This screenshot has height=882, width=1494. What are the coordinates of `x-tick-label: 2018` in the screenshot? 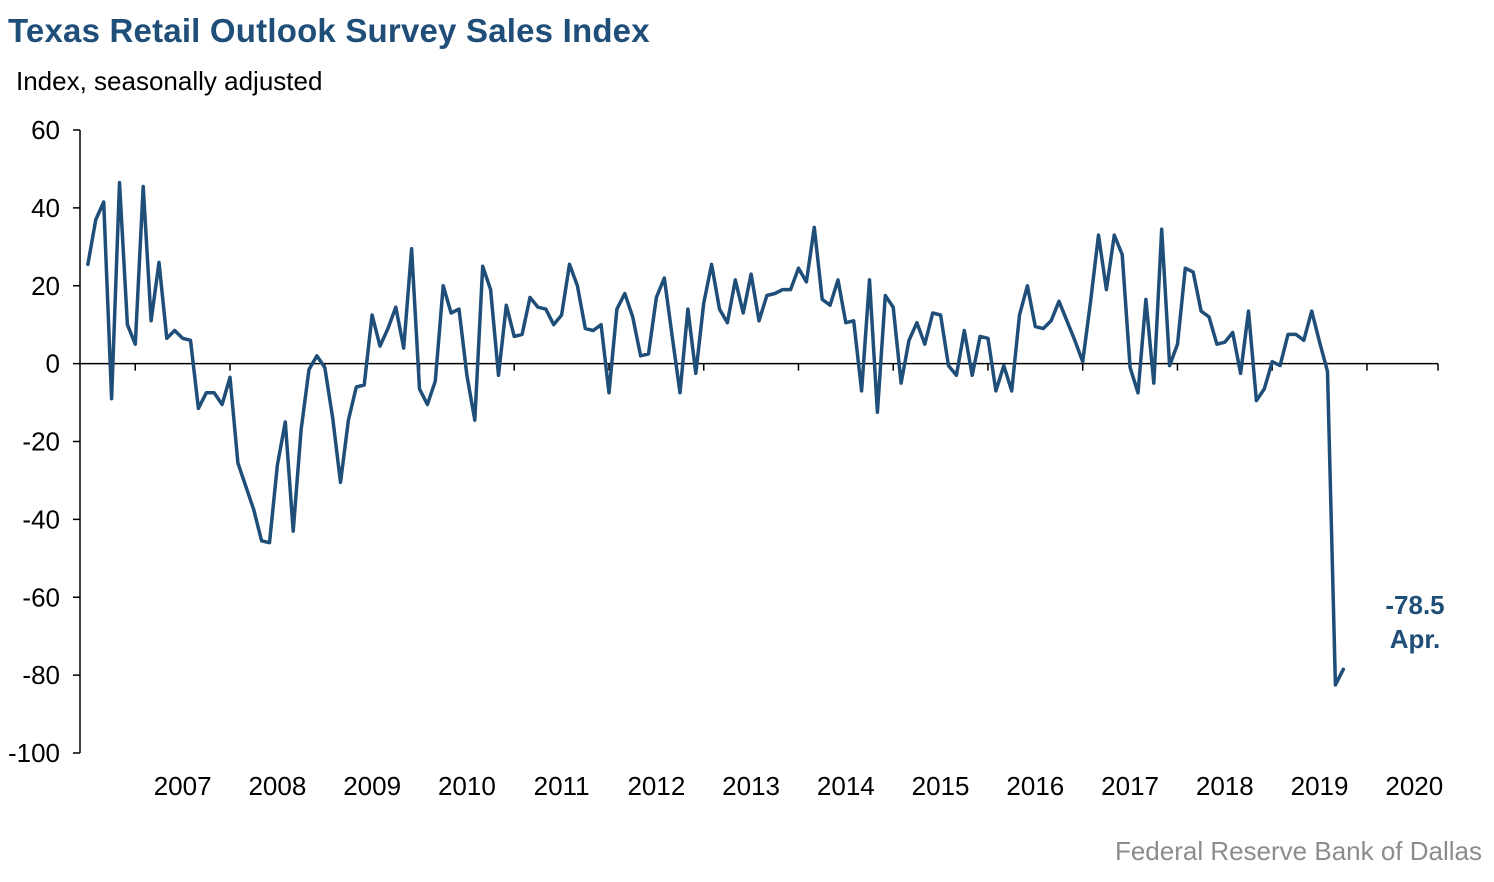 It's located at (1225, 786).